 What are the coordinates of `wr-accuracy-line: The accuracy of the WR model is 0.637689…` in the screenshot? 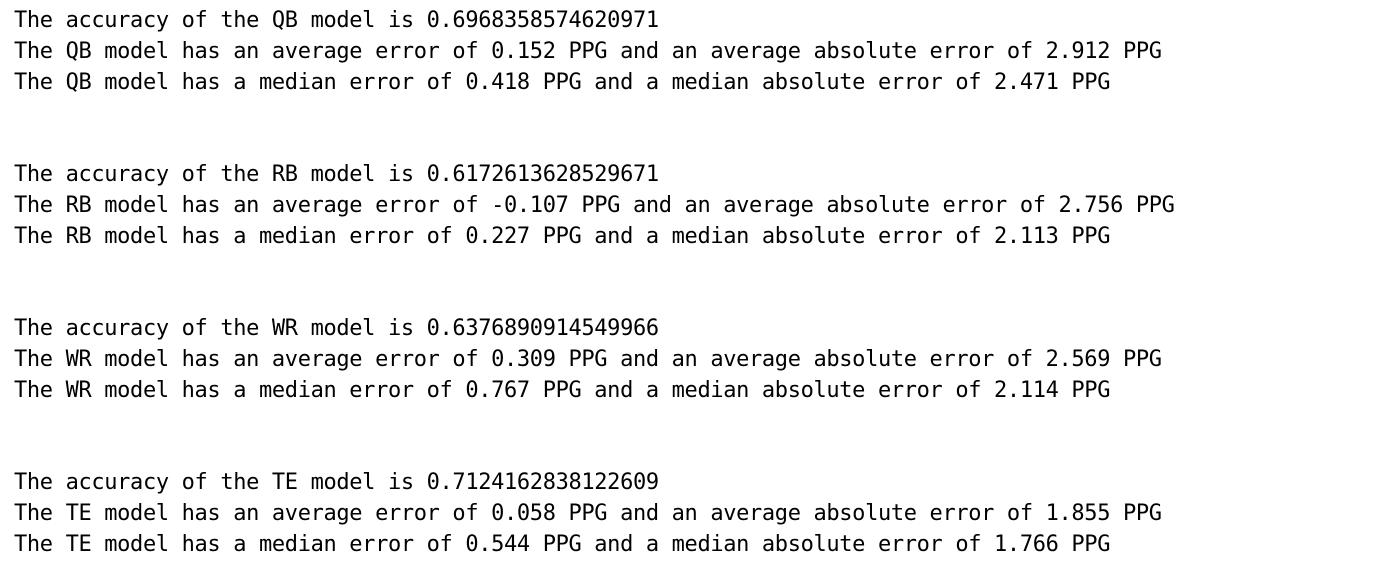 It's located at (336, 328).